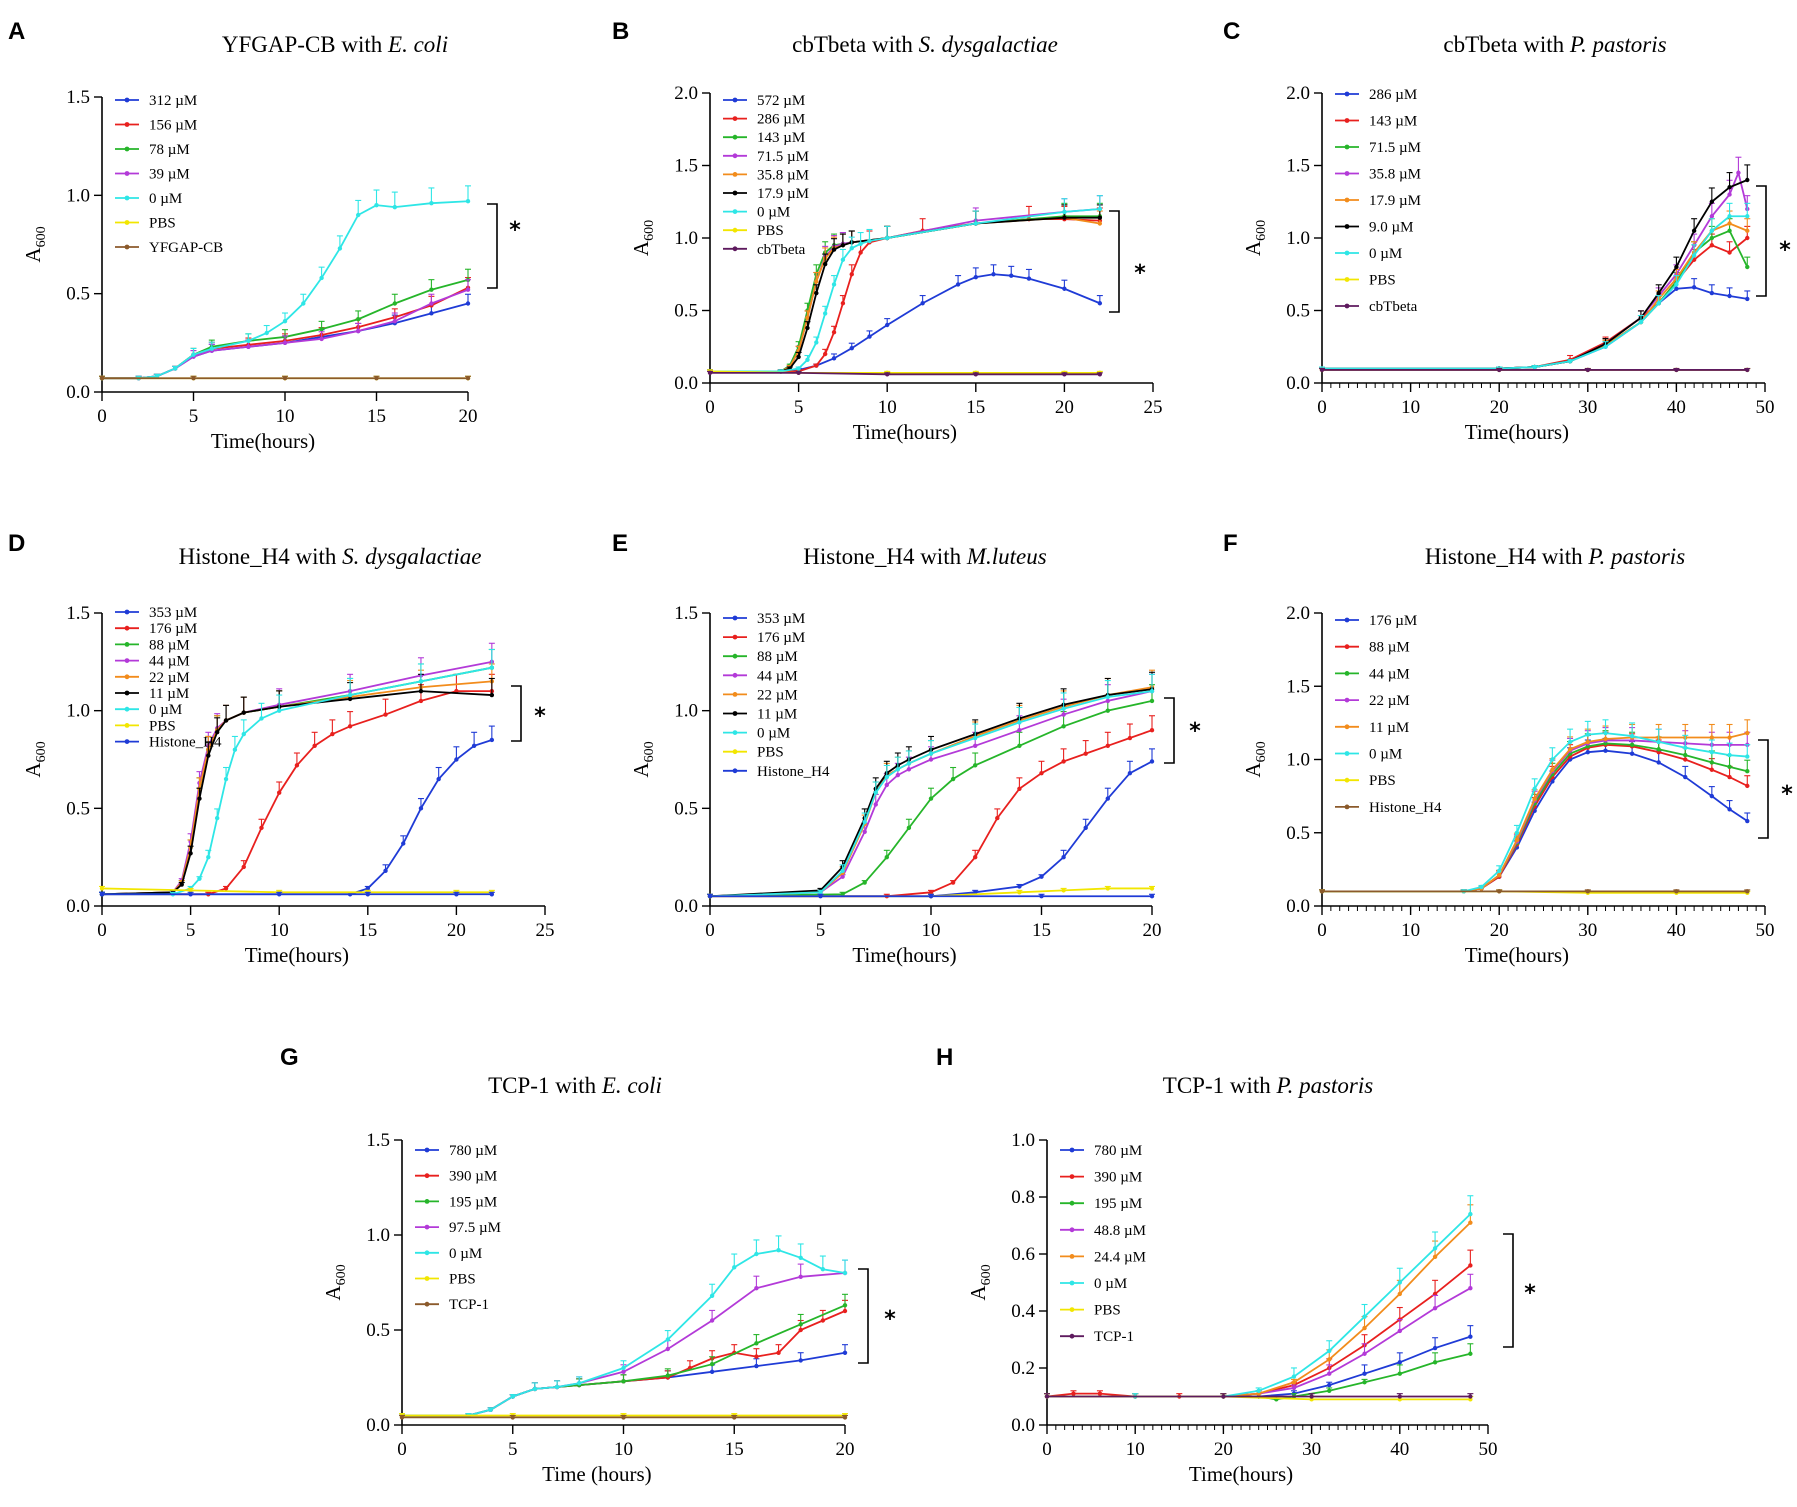  Describe the element at coordinates (773, 213) in the screenshot. I see `legend-label: 0 µM` at that location.